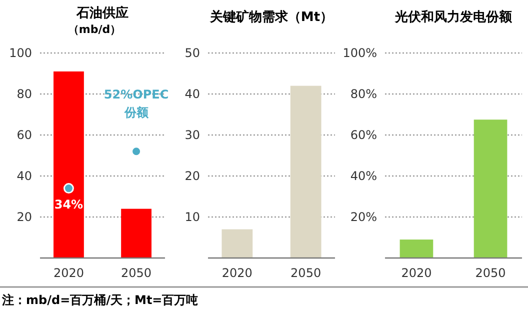 Image resolution: width=528 pixels, height=312 pixels. Describe the element at coordinates (359, 53) in the screenshot. I see `y-tick-label: 100%` at that location.